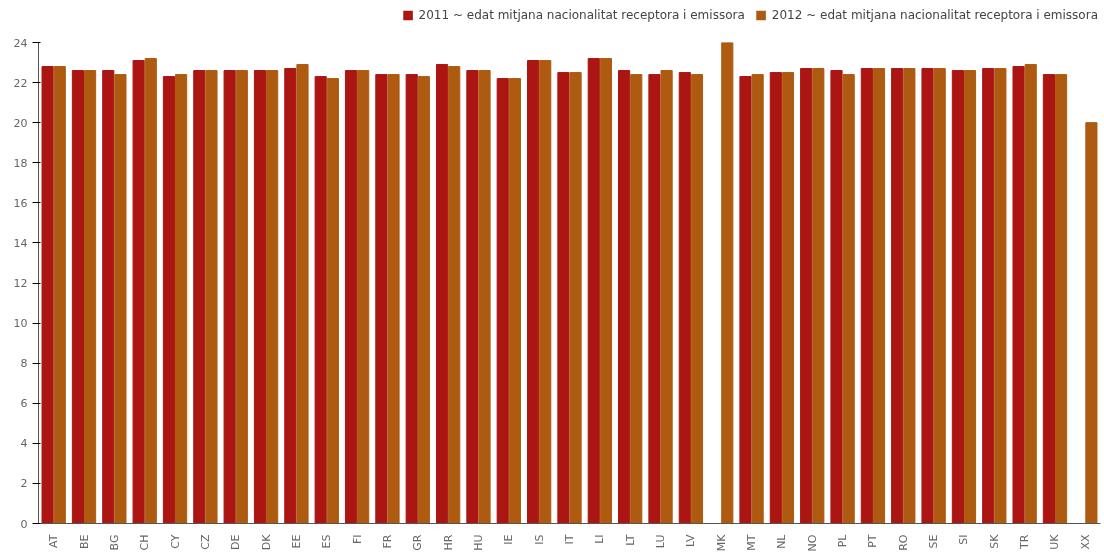 The width and height of the screenshot is (1104, 554). What do you see at coordinates (509, 539) in the screenshot?
I see `x-tick-label: IE` at bounding box center [509, 539].